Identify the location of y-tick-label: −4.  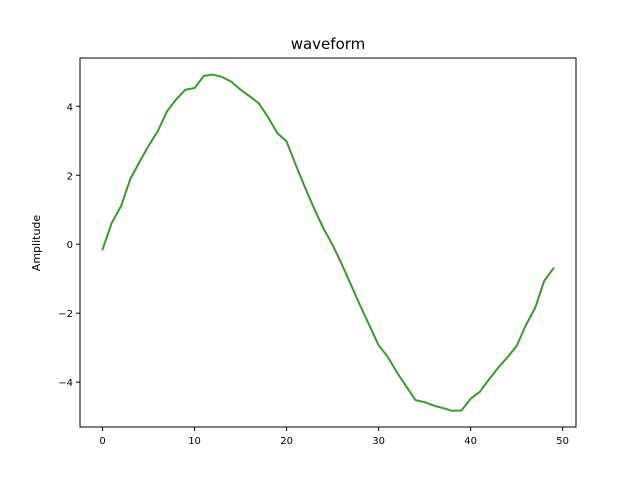
(65, 383).